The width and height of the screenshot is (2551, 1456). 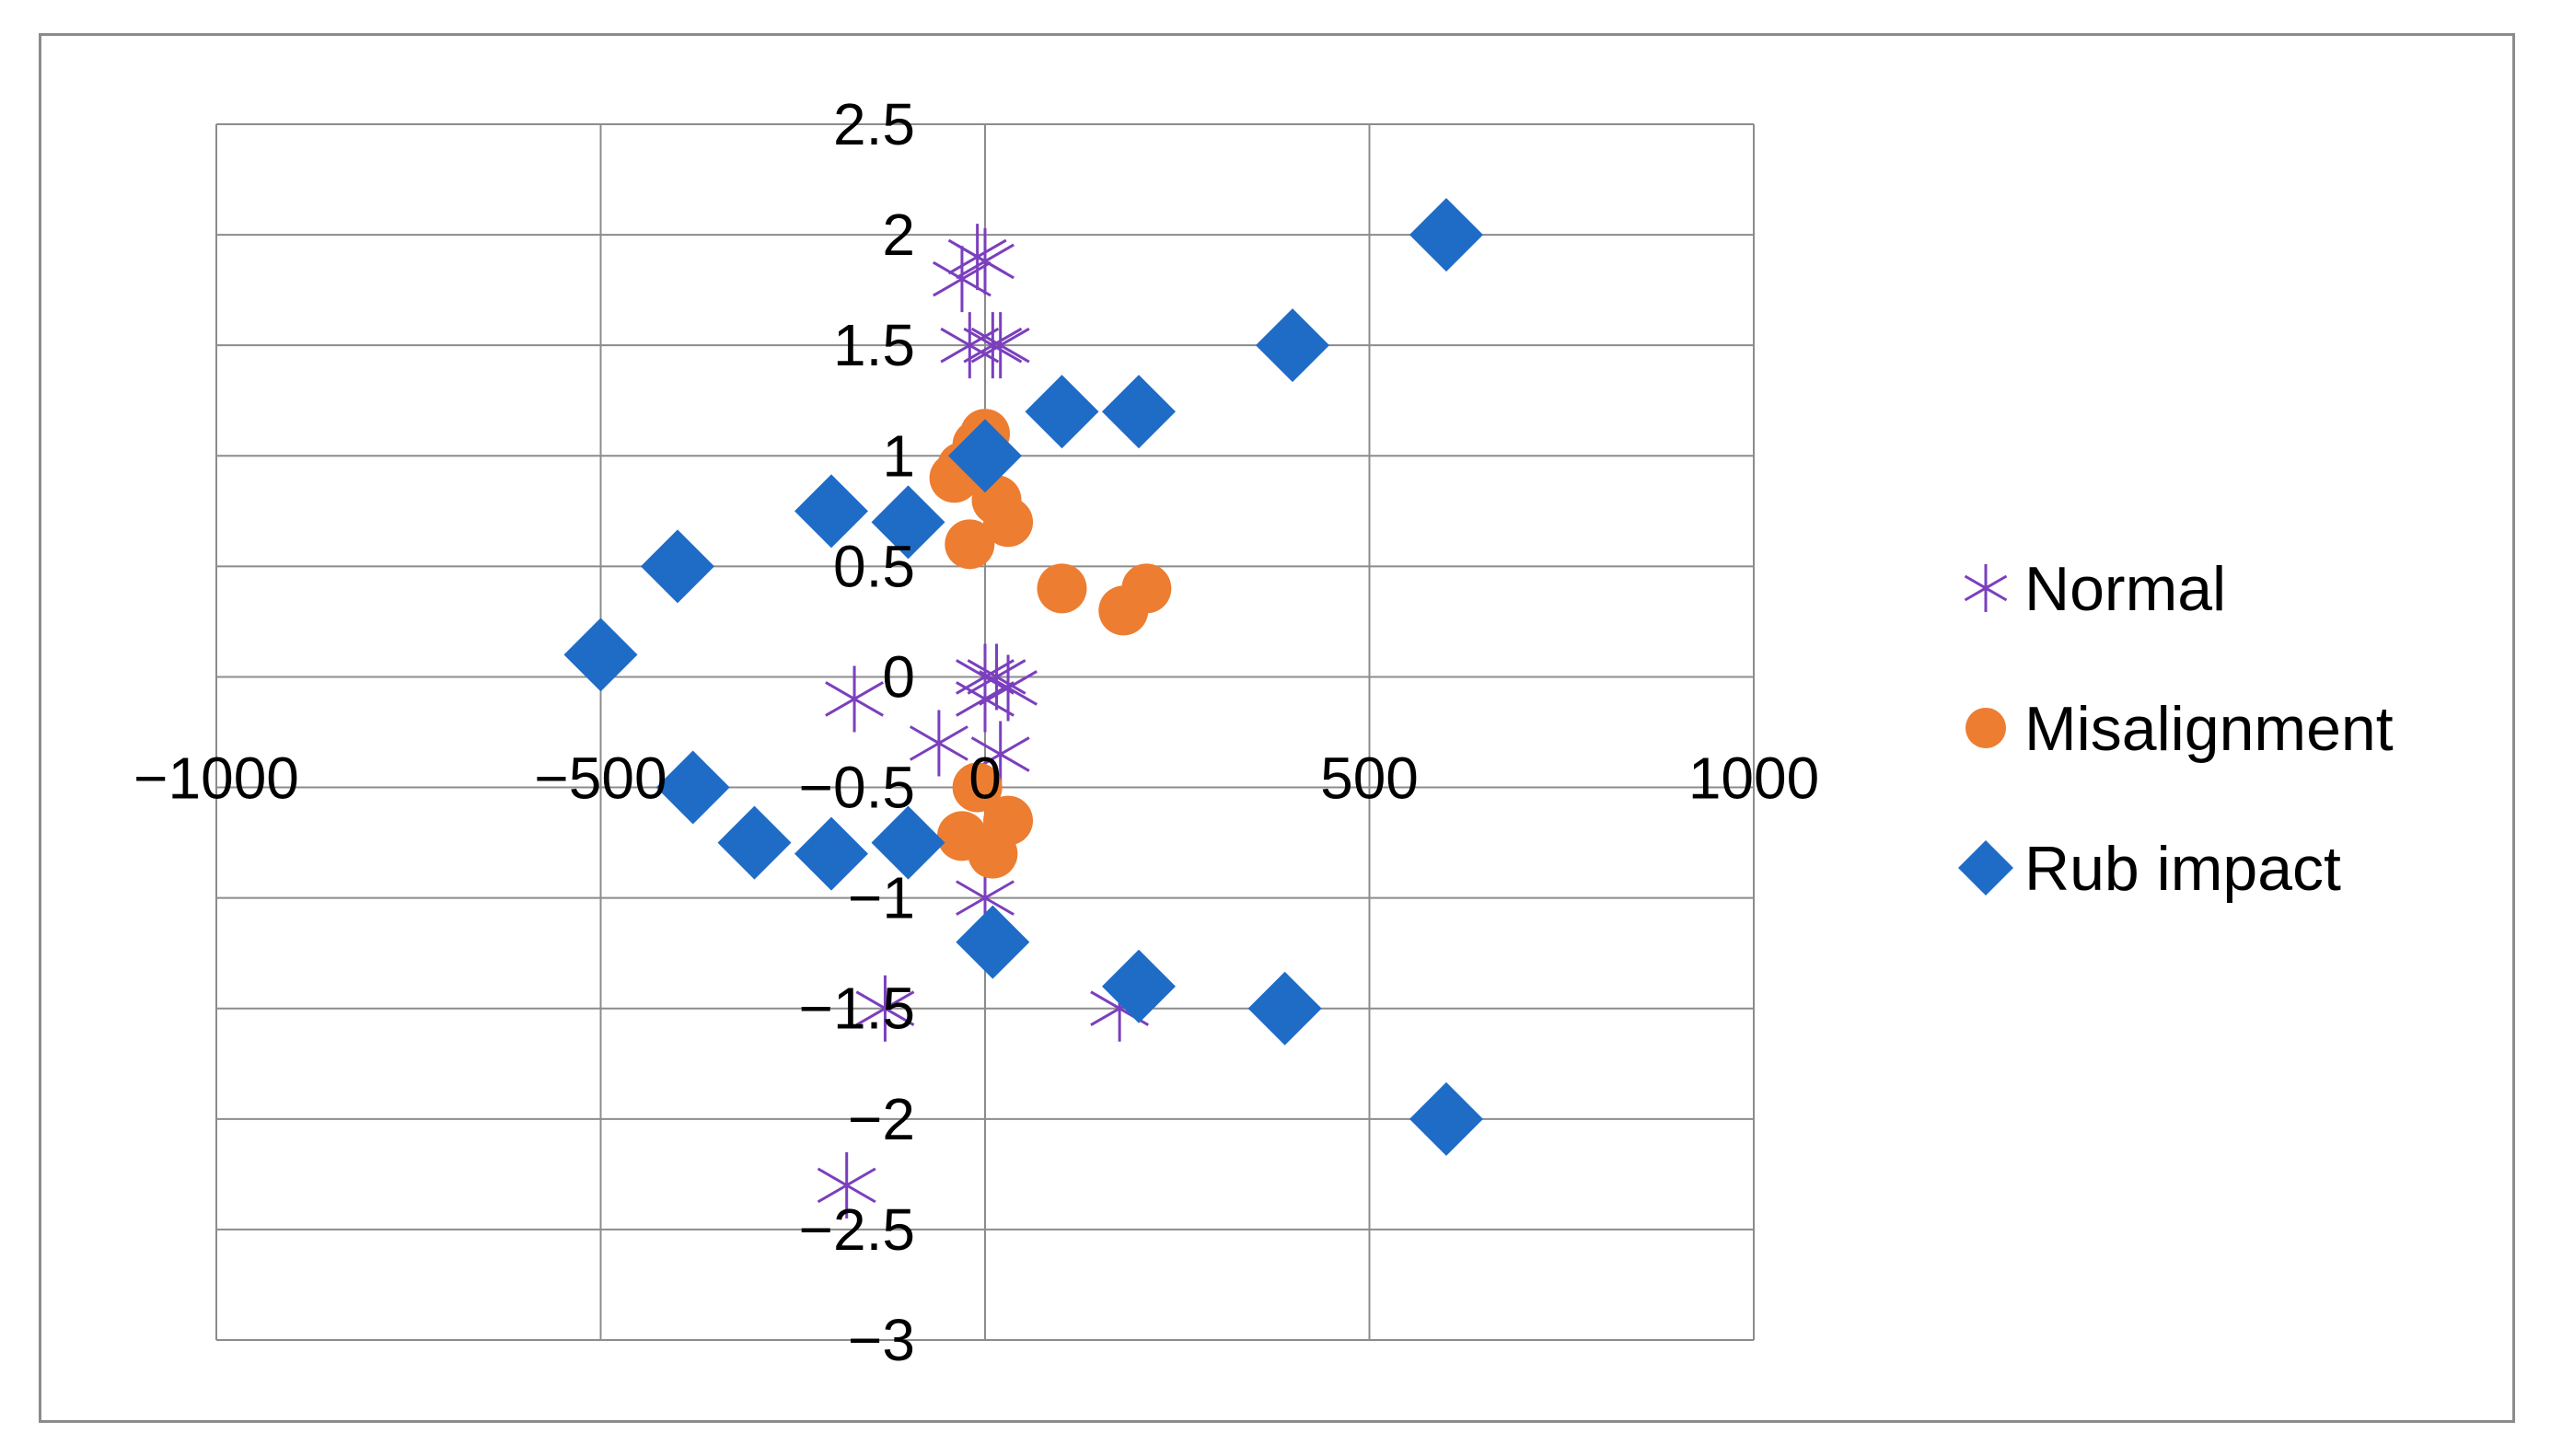 What do you see at coordinates (985, 778) in the screenshot?
I see `x-tick-label: 0` at bounding box center [985, 778].